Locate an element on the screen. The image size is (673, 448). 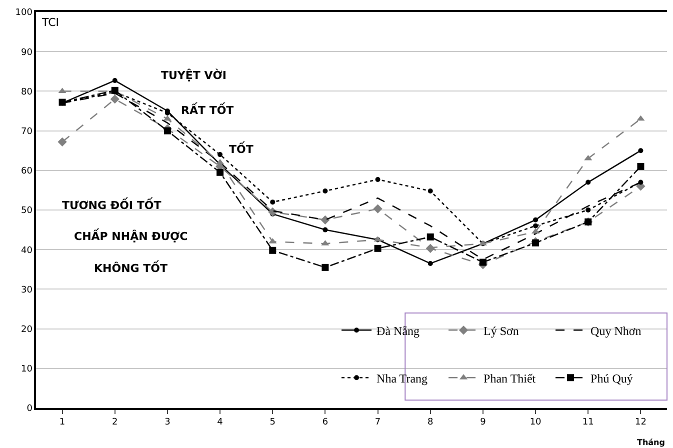
x-tick-label: 7 is located at coordinates (377, 423).